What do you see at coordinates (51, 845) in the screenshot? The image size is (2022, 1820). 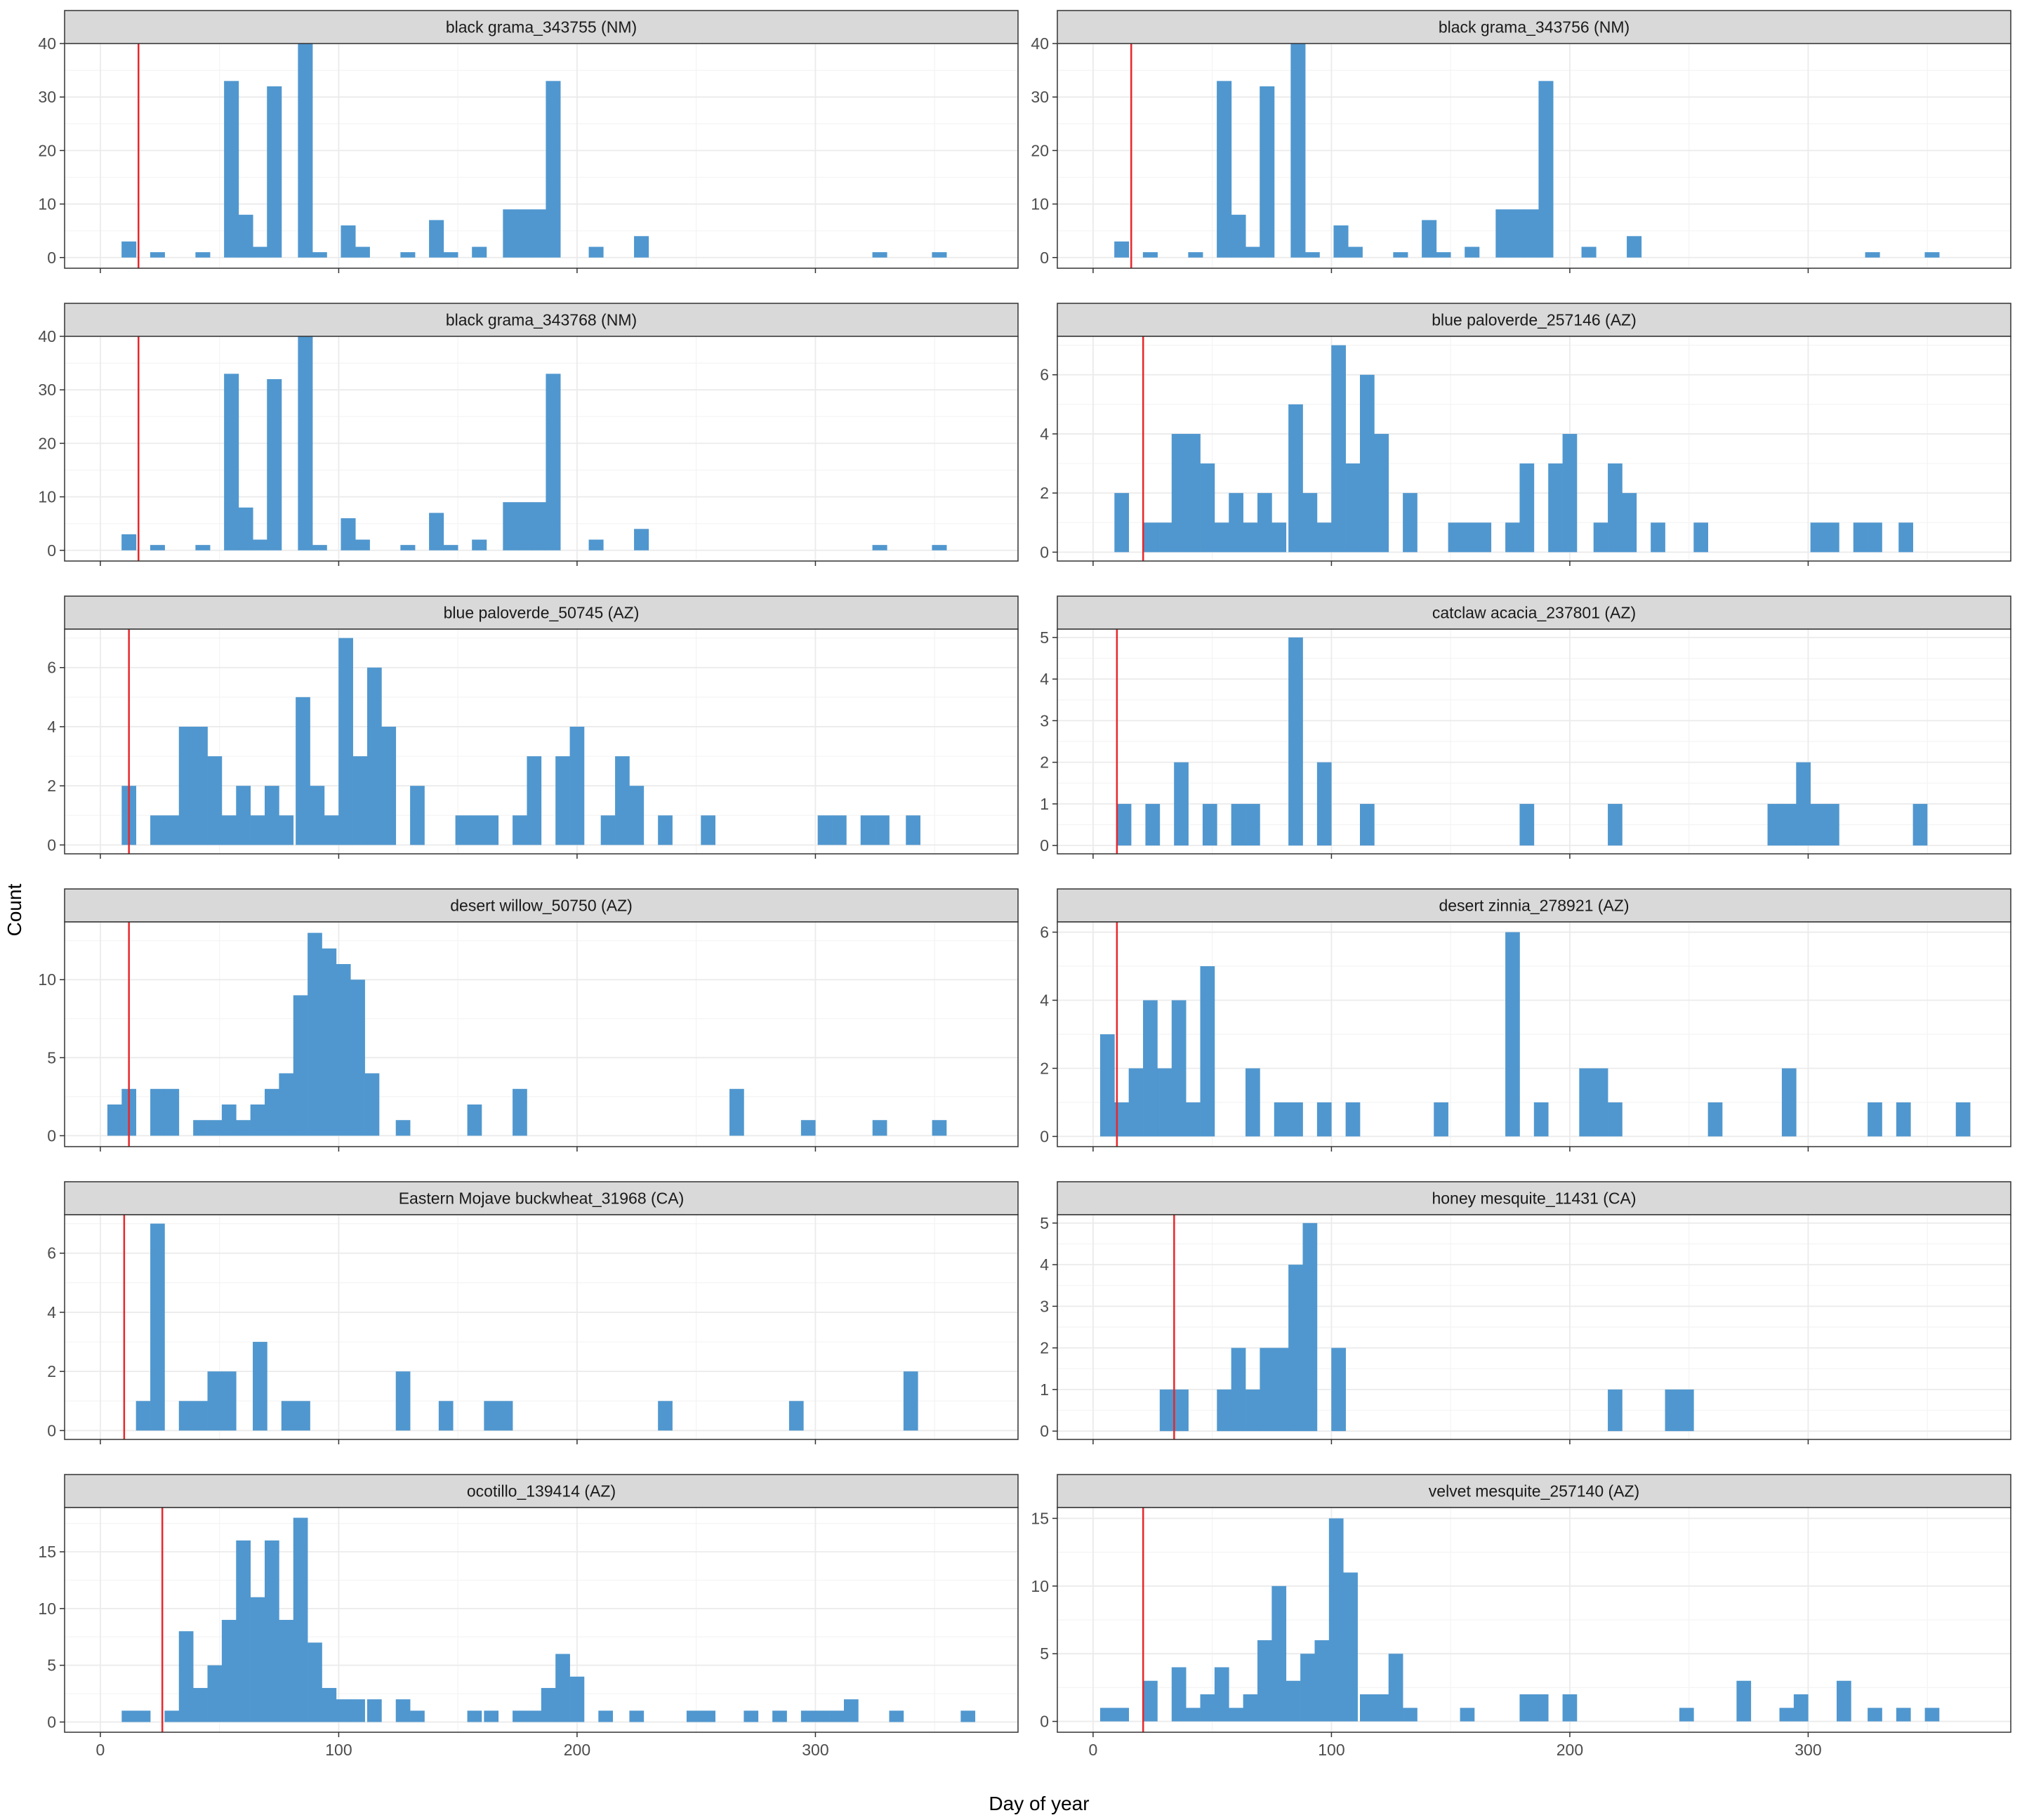 I see `y-tick-label: 0` at bounding box center [51, 845].